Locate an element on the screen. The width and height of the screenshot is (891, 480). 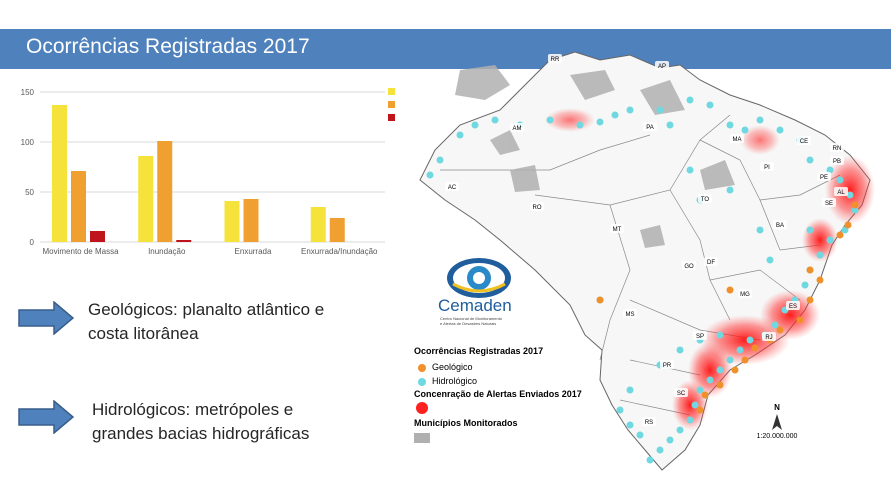
x-tick-label: Enxurrada is located at coordinates (253, 251).